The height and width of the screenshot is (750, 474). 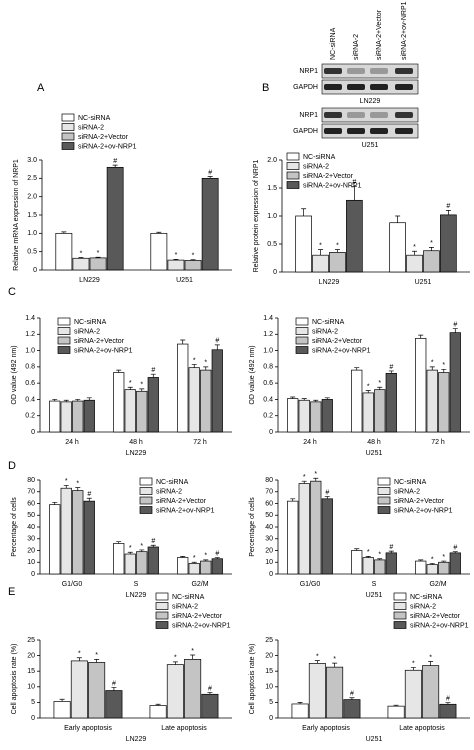 I want to click on x-tick-label: G2/M, so click(x=199, y=584).